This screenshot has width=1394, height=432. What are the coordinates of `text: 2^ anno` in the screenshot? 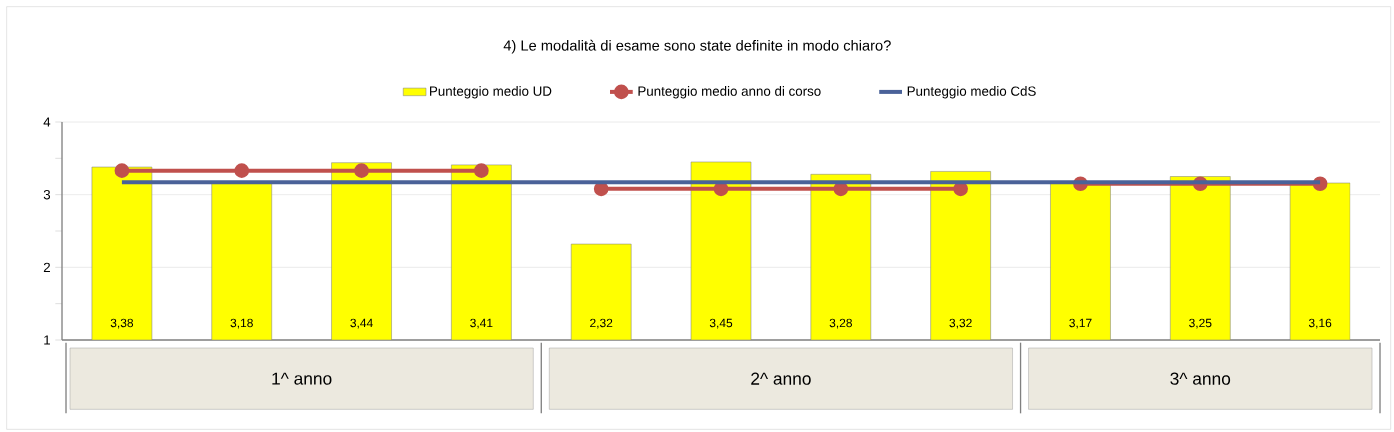 It's located at (781, 378).